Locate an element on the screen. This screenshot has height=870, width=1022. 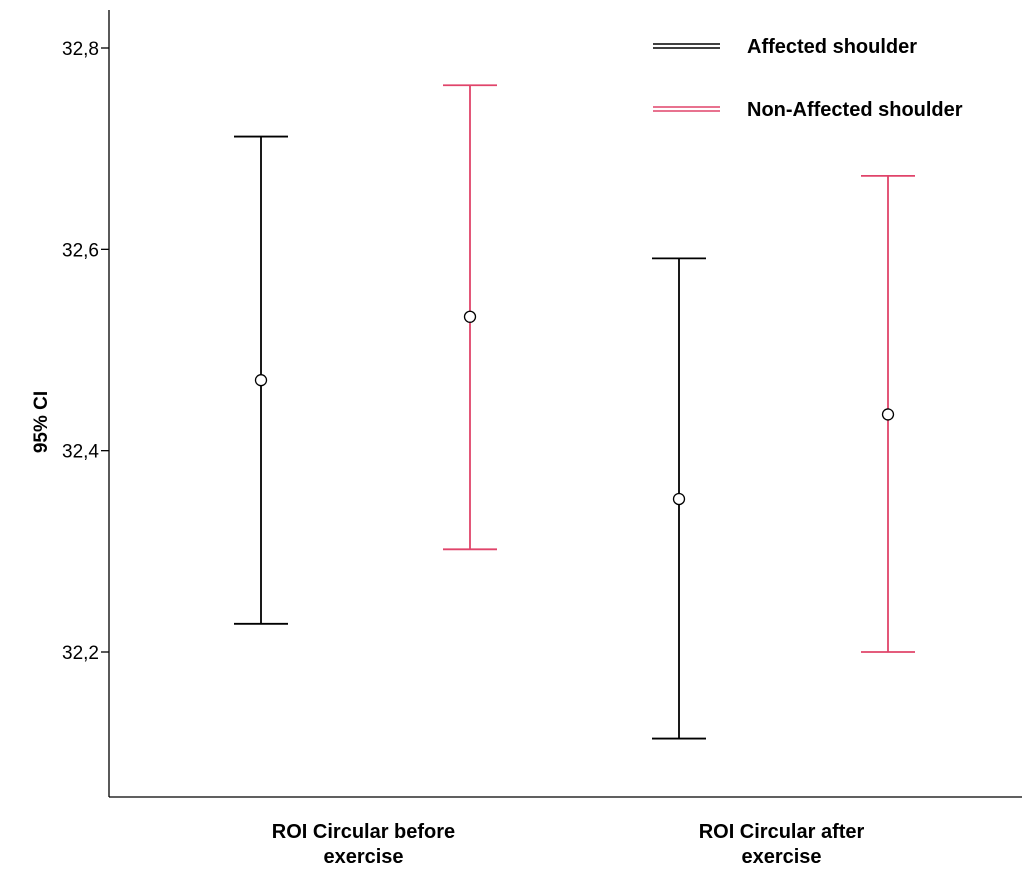
legend-item: Affected shoulder is located at coordinates (785, 47).